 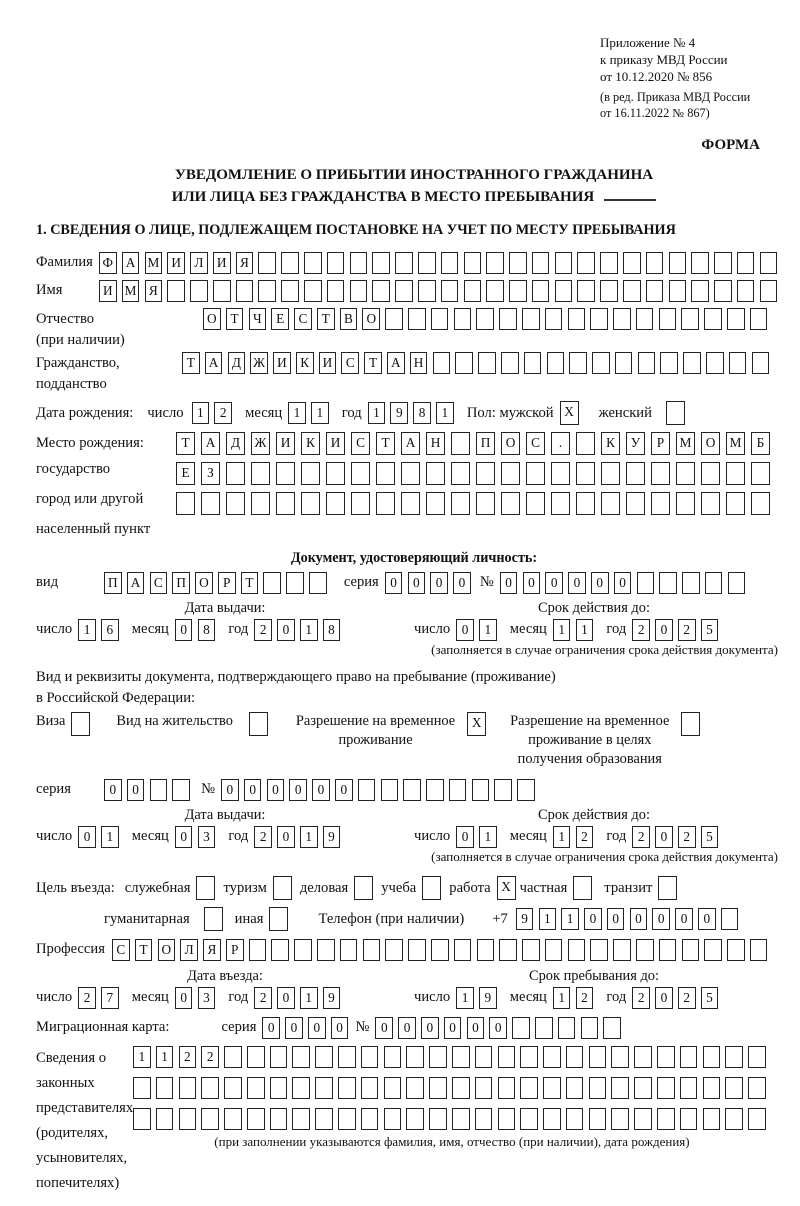 I want to click on char-box: Ч, so click(x=257, y=319).